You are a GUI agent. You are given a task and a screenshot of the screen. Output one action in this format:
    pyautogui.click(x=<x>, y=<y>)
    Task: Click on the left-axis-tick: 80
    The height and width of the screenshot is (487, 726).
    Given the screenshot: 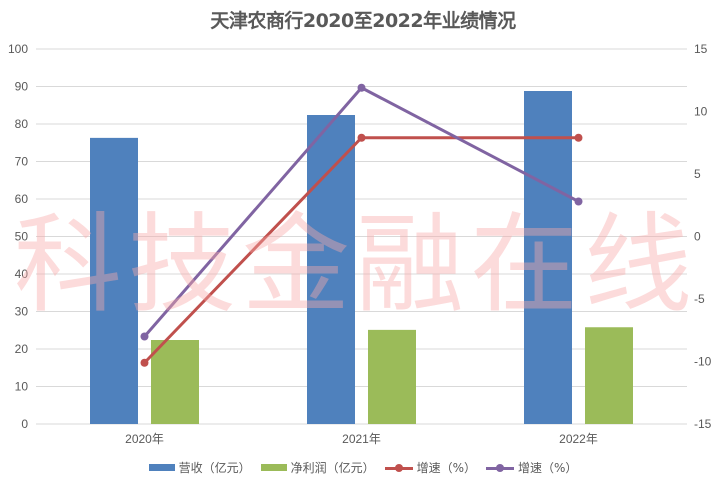 What is the action you would take?
    pyautogui.click(x=22, y=124)
    